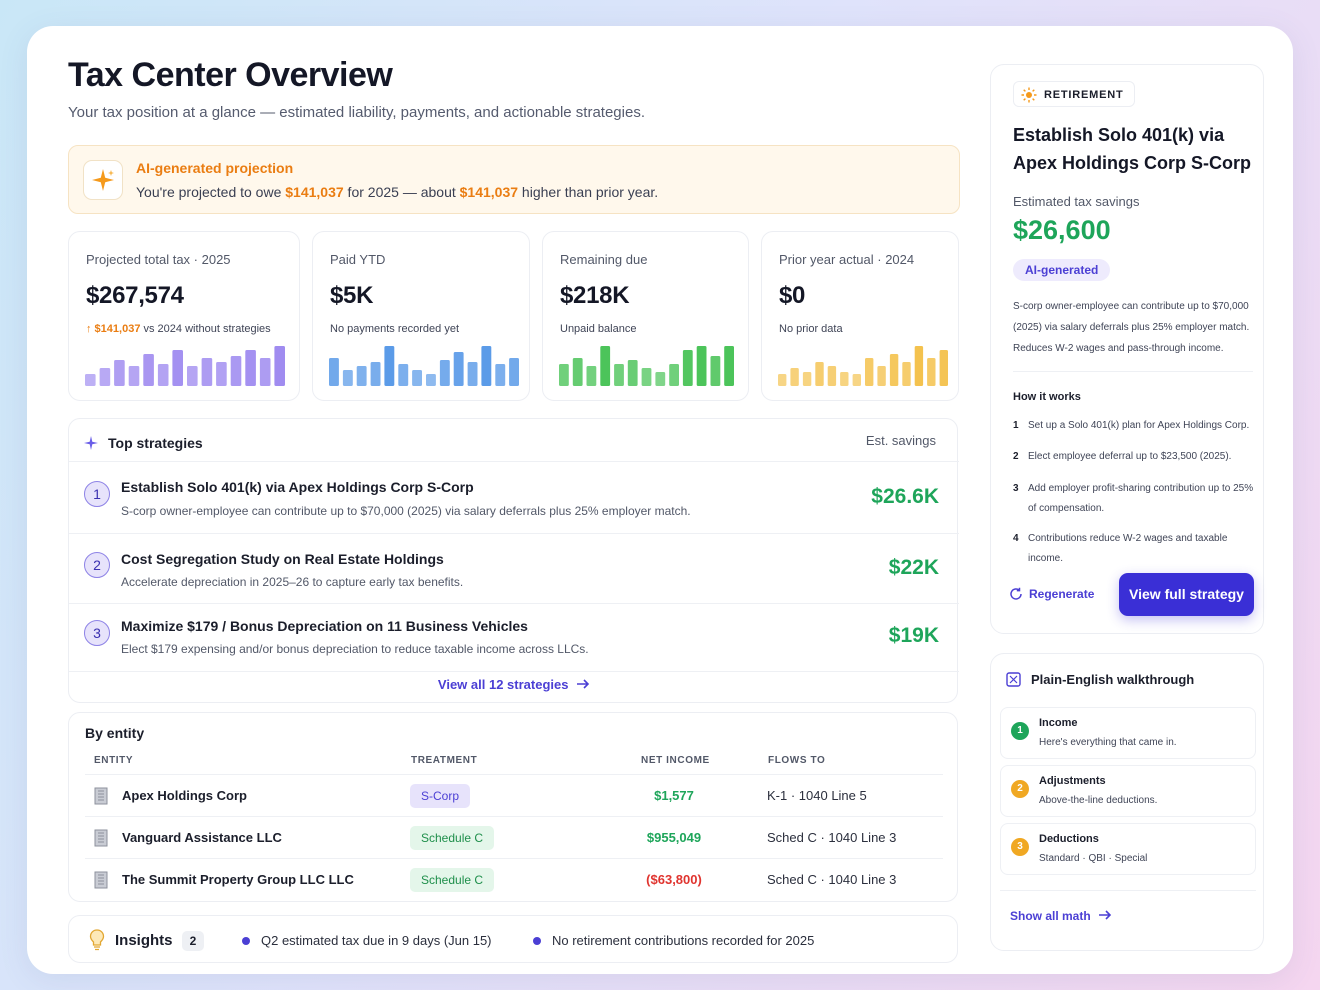  I want to click on view-all-strategies-link: View all 12 strategies, so click(514, 684).